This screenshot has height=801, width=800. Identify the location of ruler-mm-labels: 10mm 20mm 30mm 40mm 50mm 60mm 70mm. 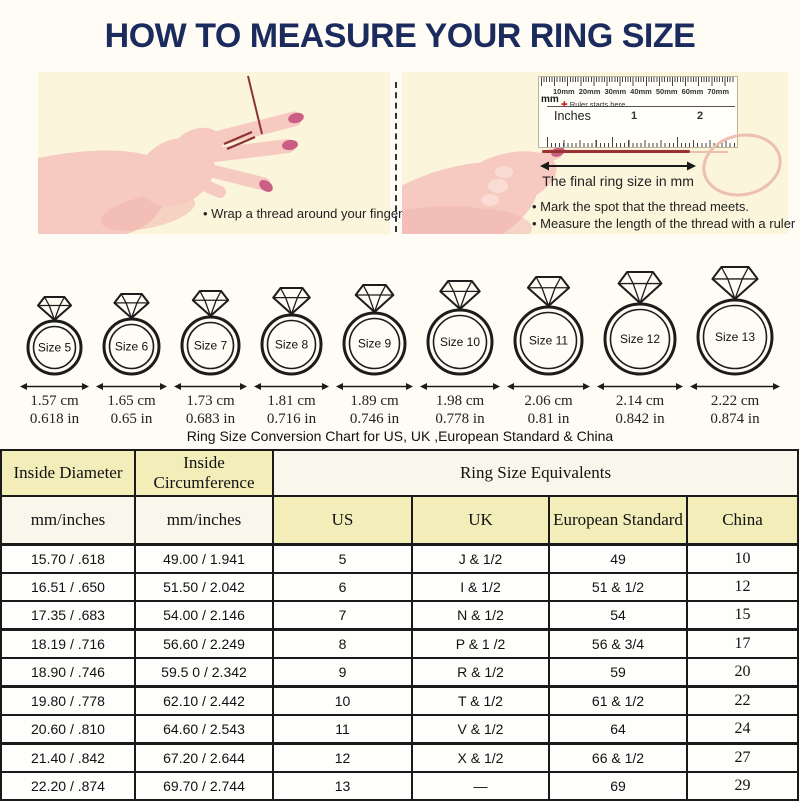
(641, 91).